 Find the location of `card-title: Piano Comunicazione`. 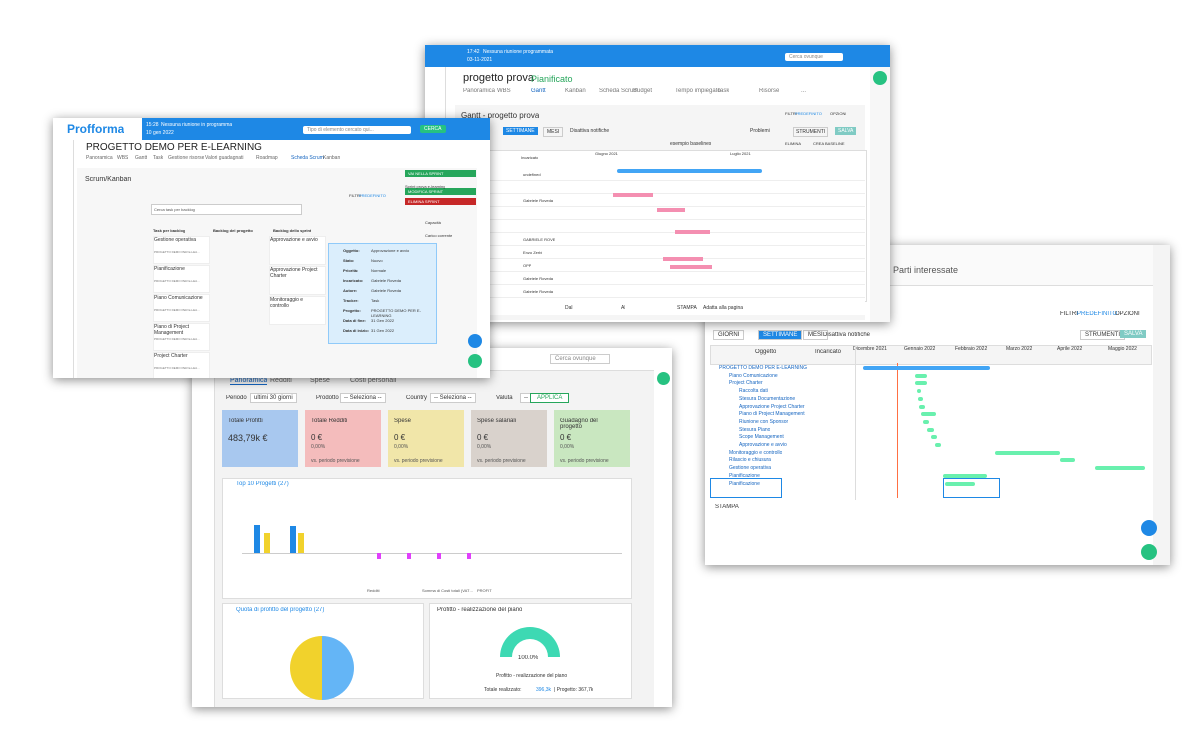

card-title: Piano Comunicazione is located at coordinates (178, 298).